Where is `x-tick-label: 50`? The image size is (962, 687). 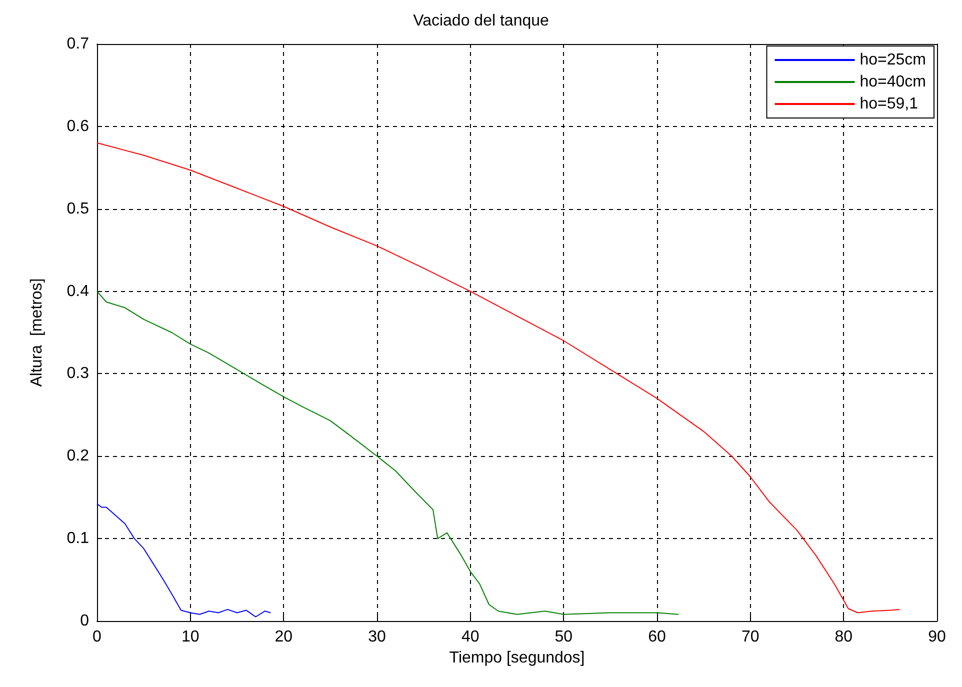
x-tick-label: 50 is located at coordinates (563, 637).